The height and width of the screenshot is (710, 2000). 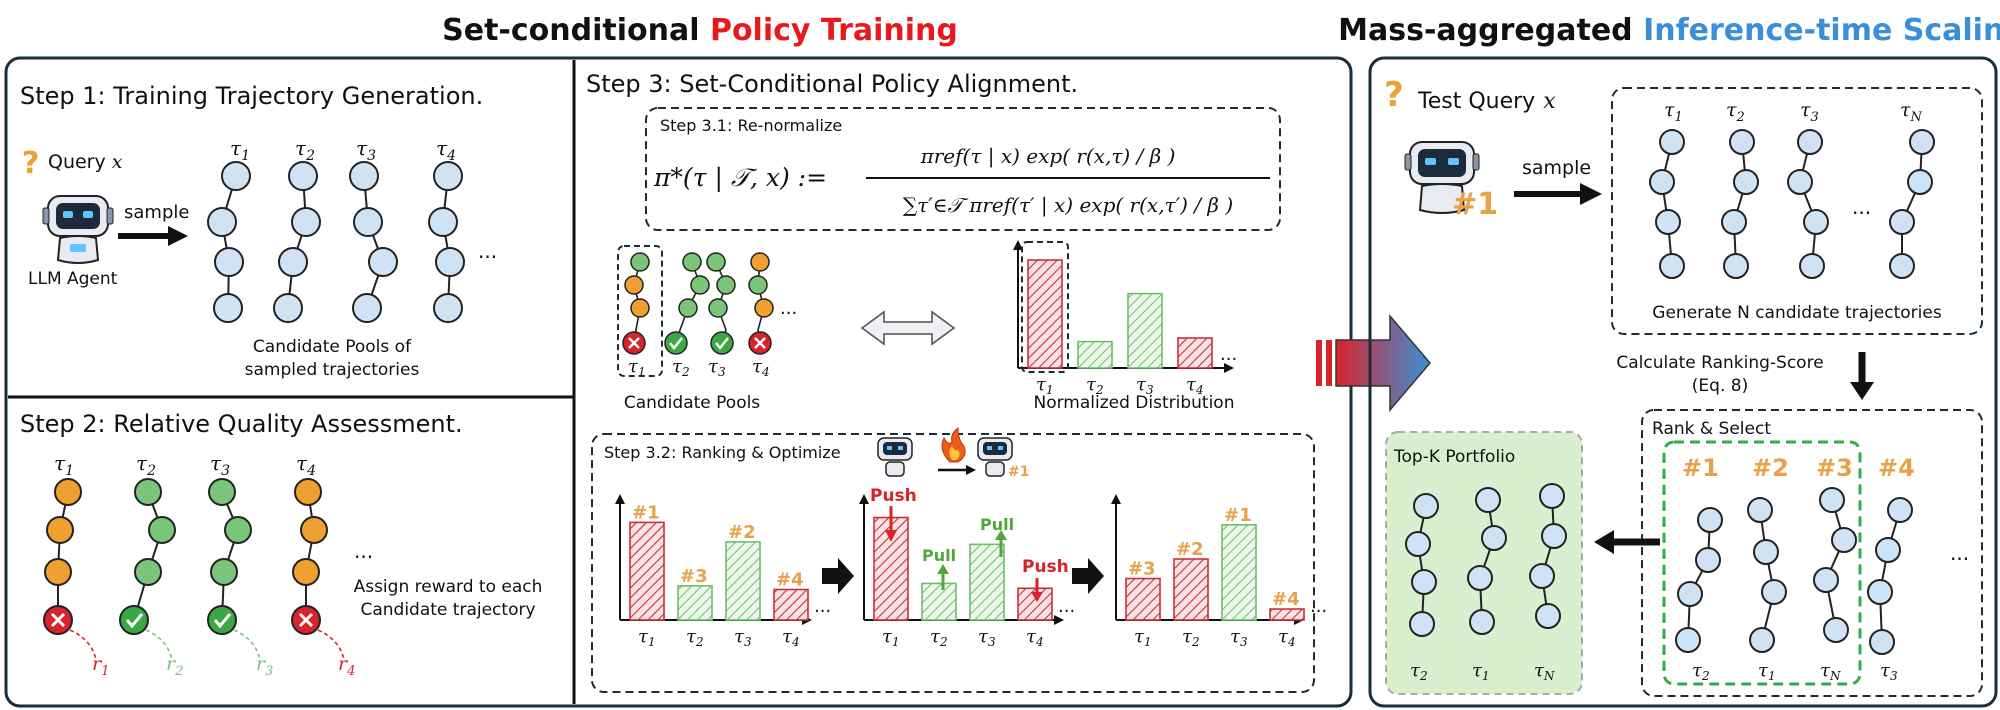 What do you see at coordinates (1720, 386) in the screenshot?
I see `ranking-score-line2: (Eq. 8)` at bounding box center [1720, 386].